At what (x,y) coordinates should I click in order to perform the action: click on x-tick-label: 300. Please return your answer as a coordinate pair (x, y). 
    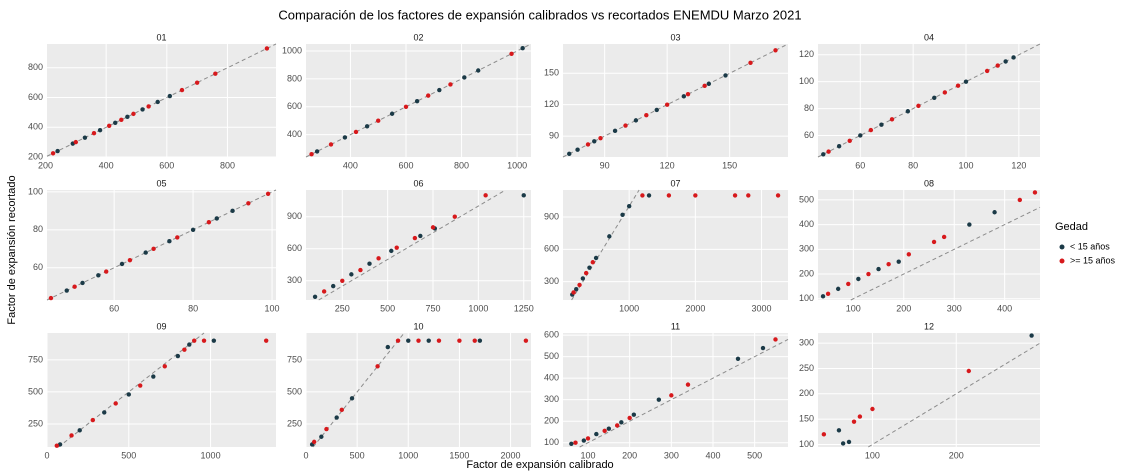
    Looking at the image, I should click on (954, 308).